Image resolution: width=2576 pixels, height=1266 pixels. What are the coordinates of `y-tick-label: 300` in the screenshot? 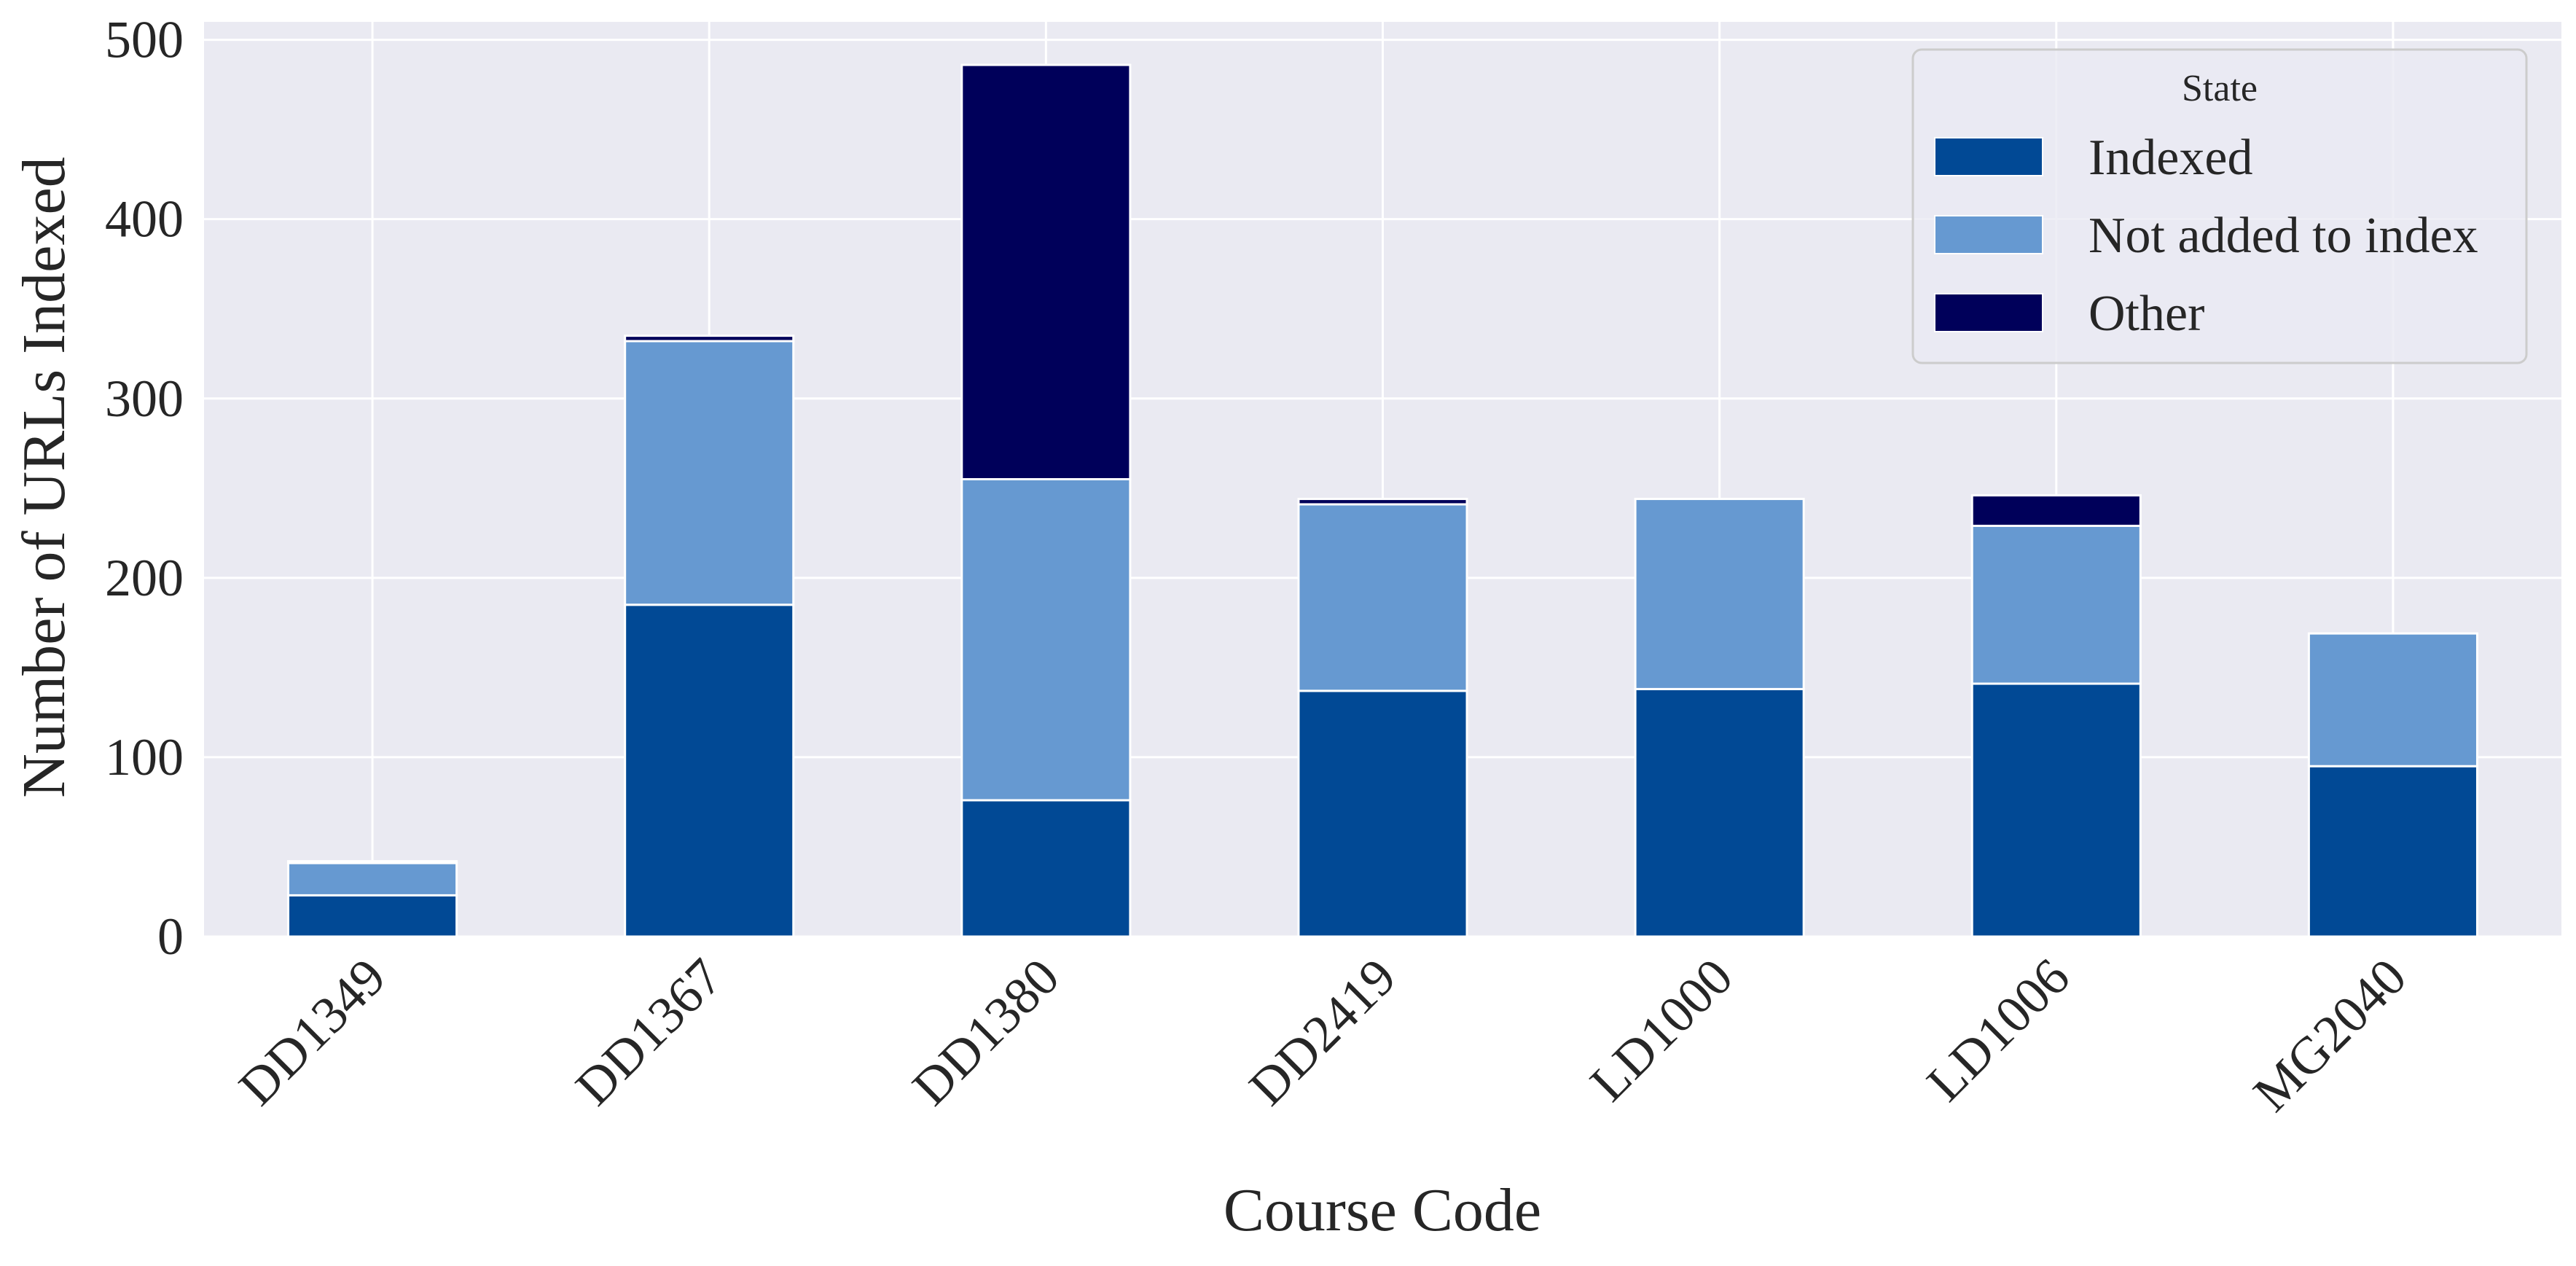 It's located at (144, 399).